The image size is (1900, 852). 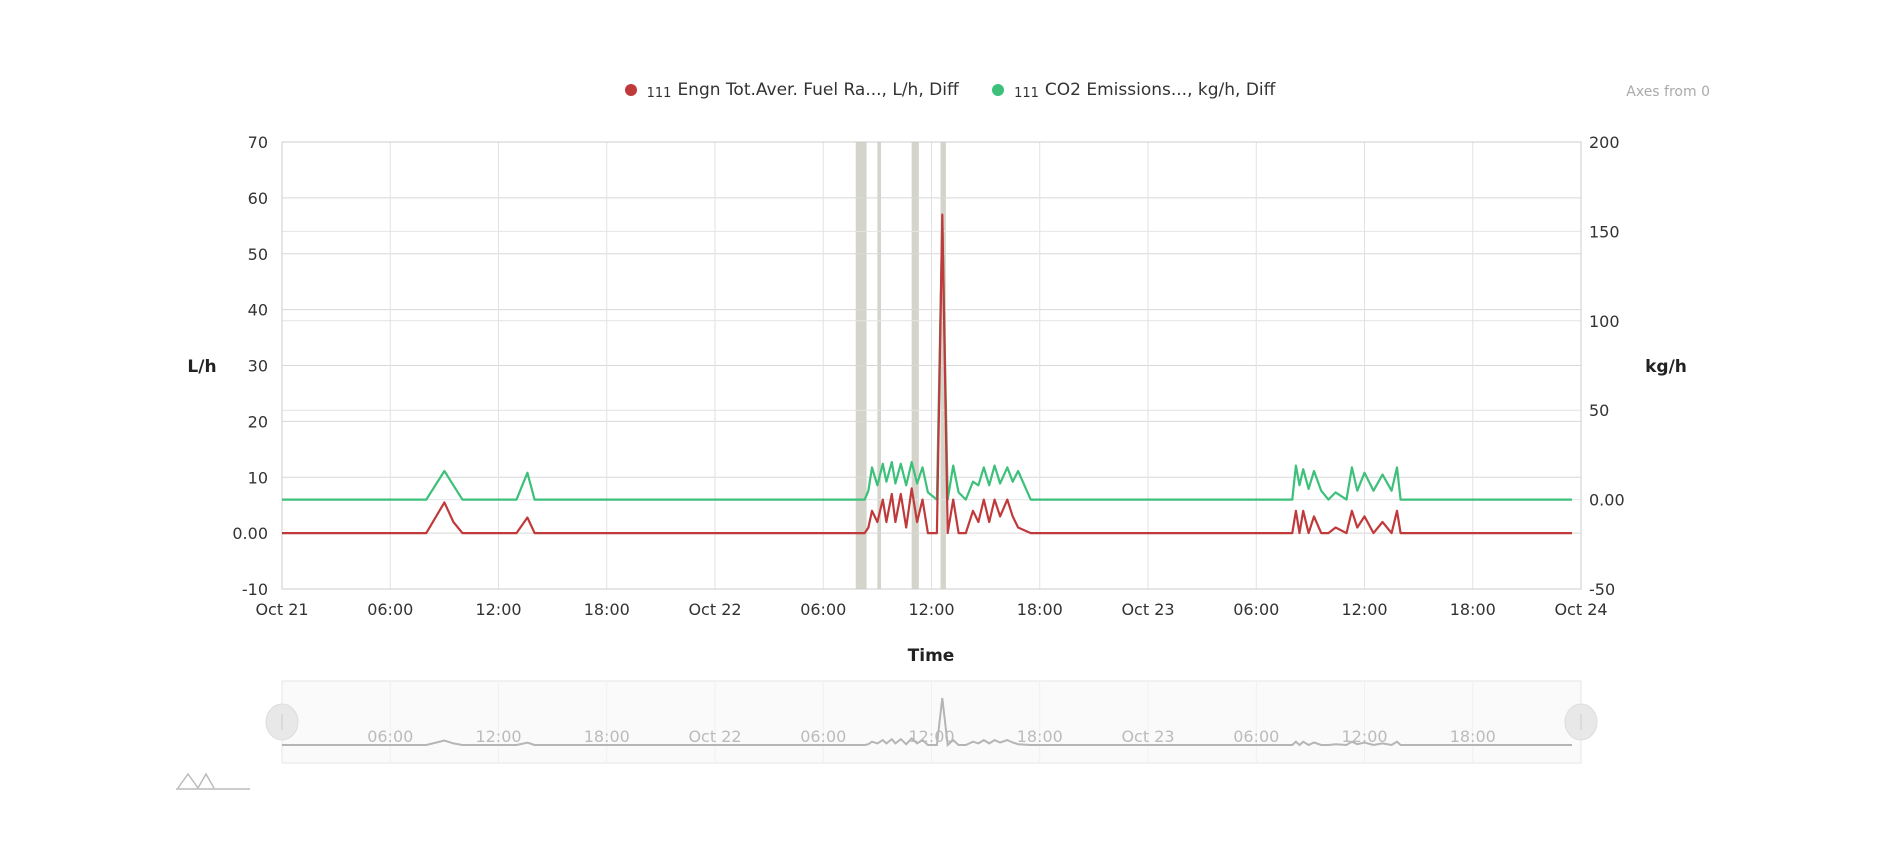 What do you see at coordinates (201, 367) in the screenshot?
I see `y-axis-left-title: L/h` at bounding box center [201, 367].